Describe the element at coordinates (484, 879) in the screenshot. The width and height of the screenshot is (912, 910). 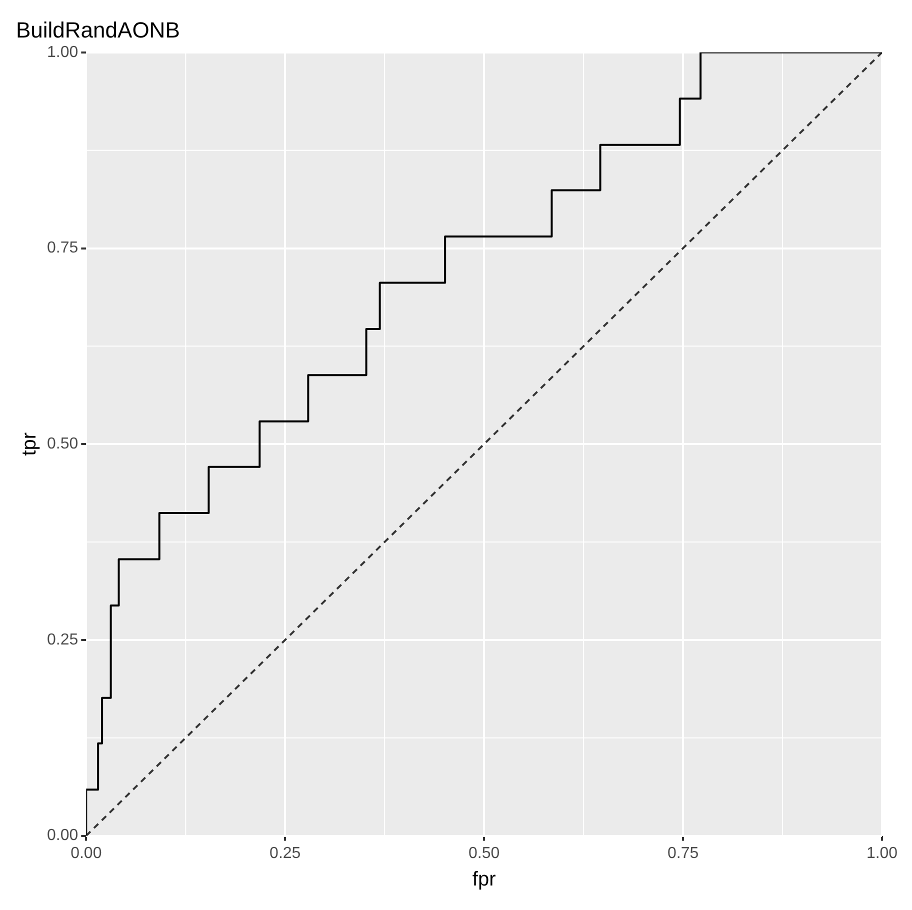
I see `x-axis-title: fpr` at that location.